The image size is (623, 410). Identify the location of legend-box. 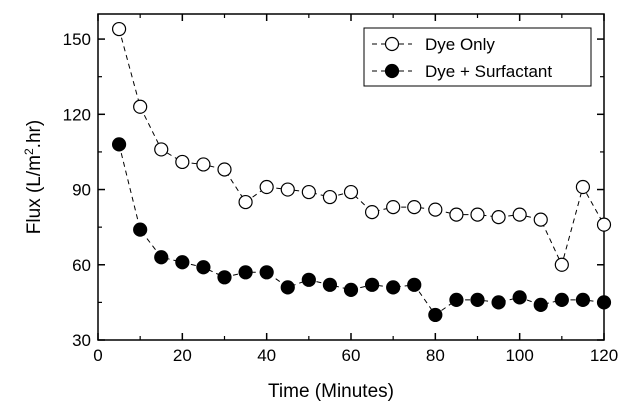
(477, 57).